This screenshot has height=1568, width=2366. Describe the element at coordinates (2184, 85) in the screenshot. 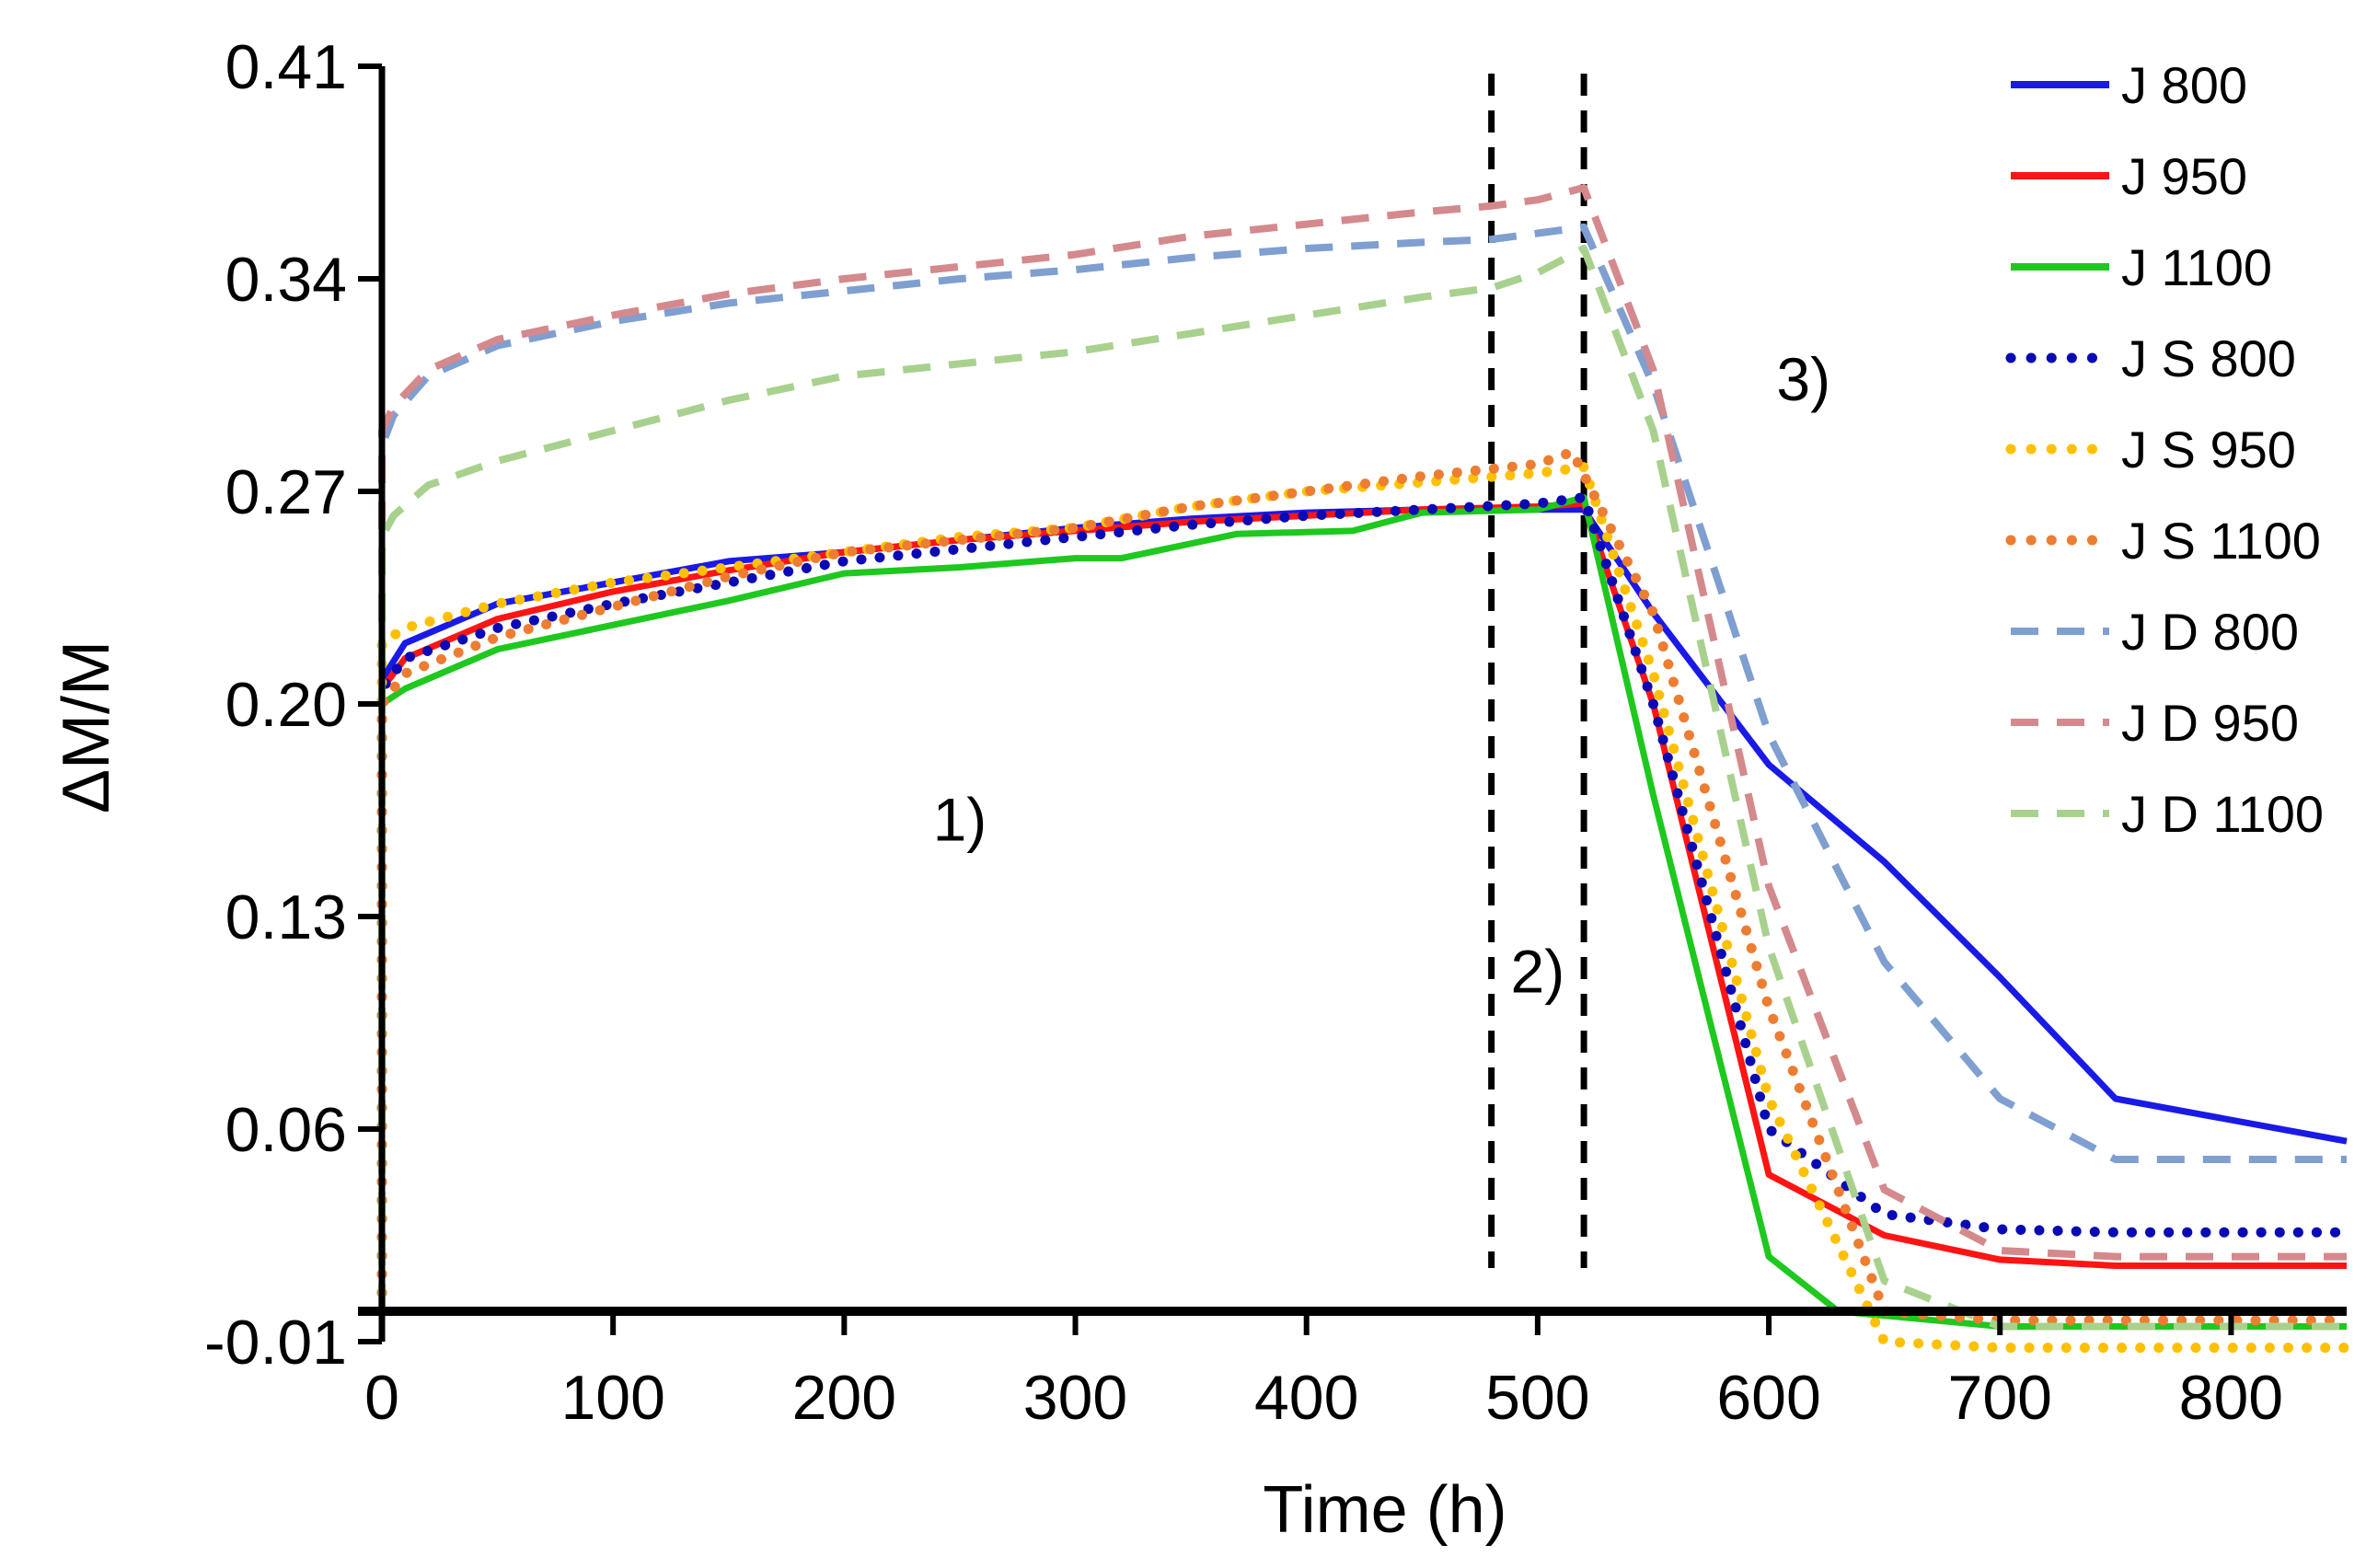

I see `legend-label: J 800` at that location.